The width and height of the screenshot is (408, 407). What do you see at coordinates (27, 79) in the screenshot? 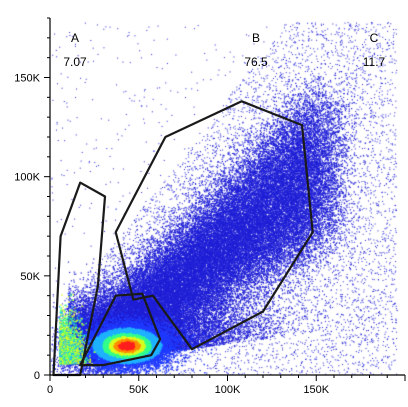
I see `y-tick-label: 150K` at bounding box center [27, 79].